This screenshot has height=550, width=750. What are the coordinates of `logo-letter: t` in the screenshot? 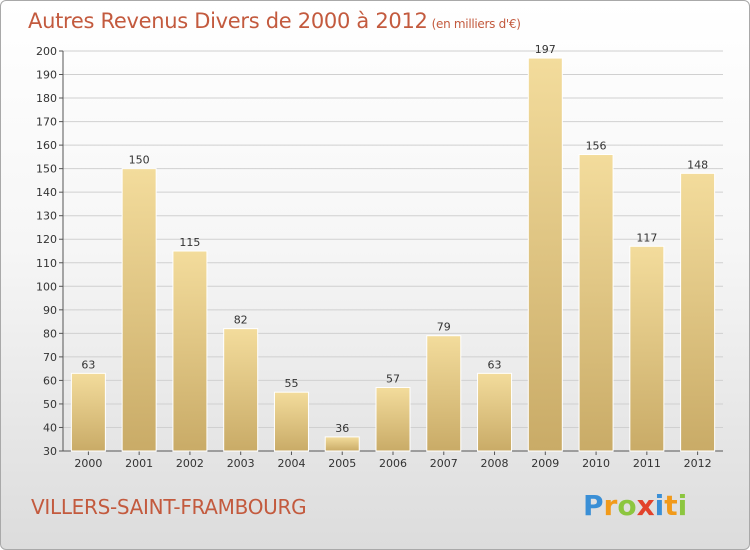 It's located at (671, 505).